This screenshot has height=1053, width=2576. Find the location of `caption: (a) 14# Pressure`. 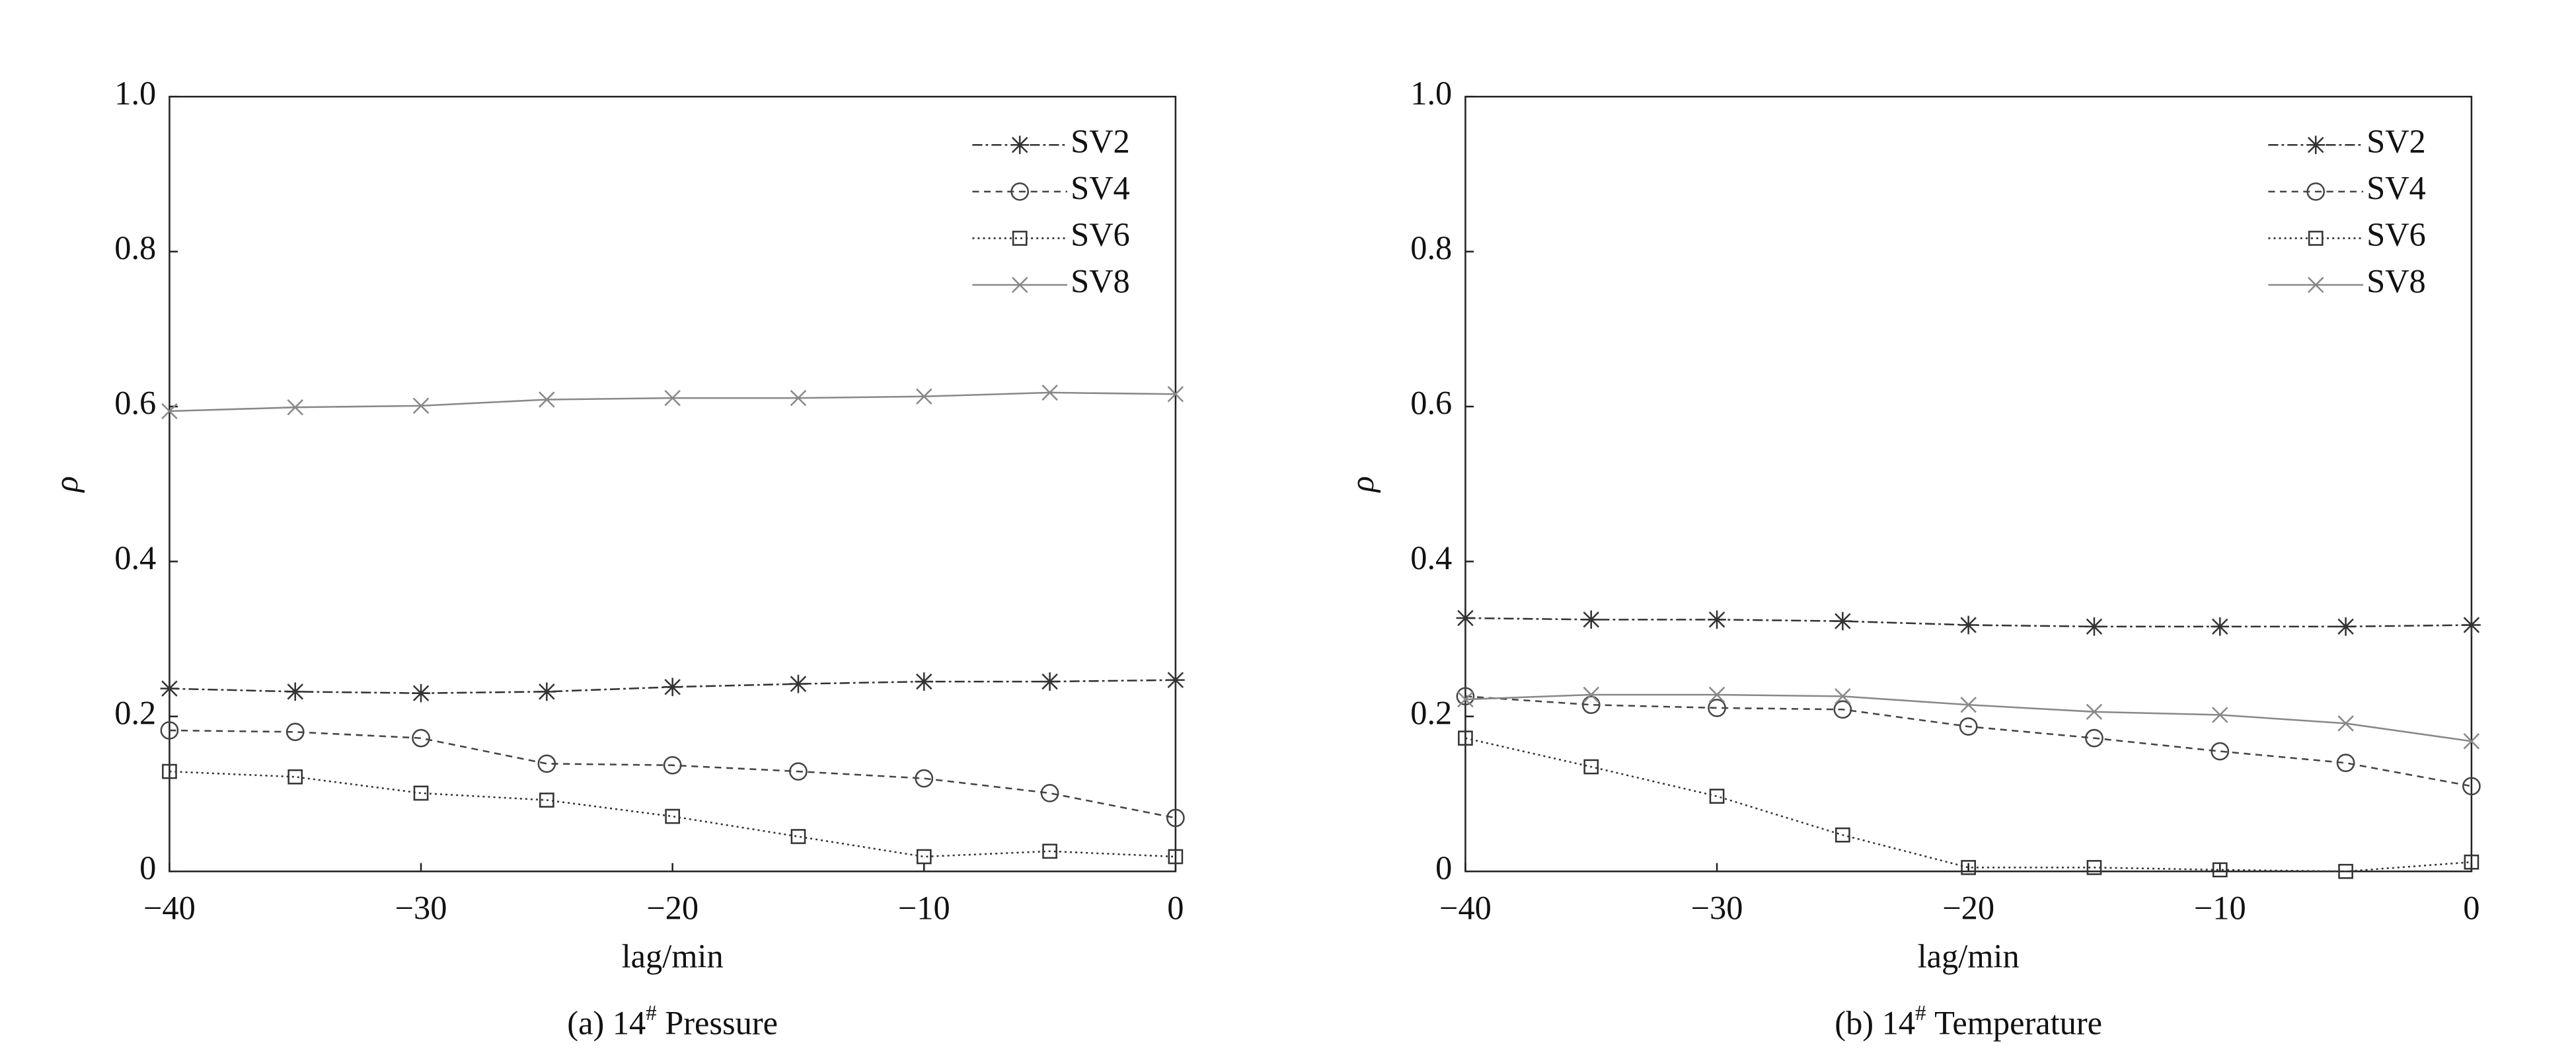

caption: (a) 14# Pressure is located at coordinates (672, 1021).